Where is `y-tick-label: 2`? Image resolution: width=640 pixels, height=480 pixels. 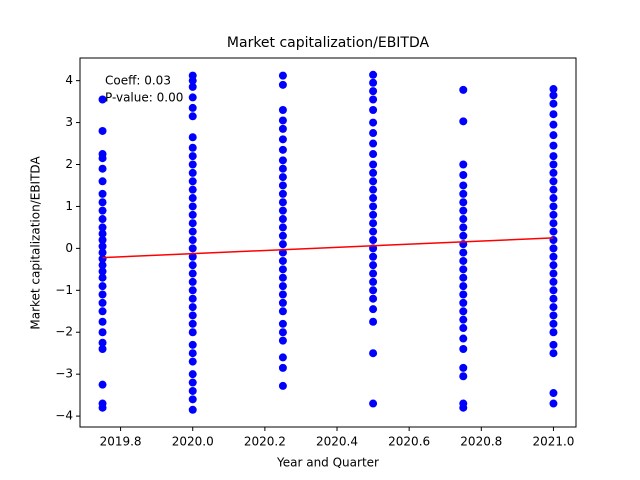 y-tick-label: 2 is located at coordinates (69, 164).